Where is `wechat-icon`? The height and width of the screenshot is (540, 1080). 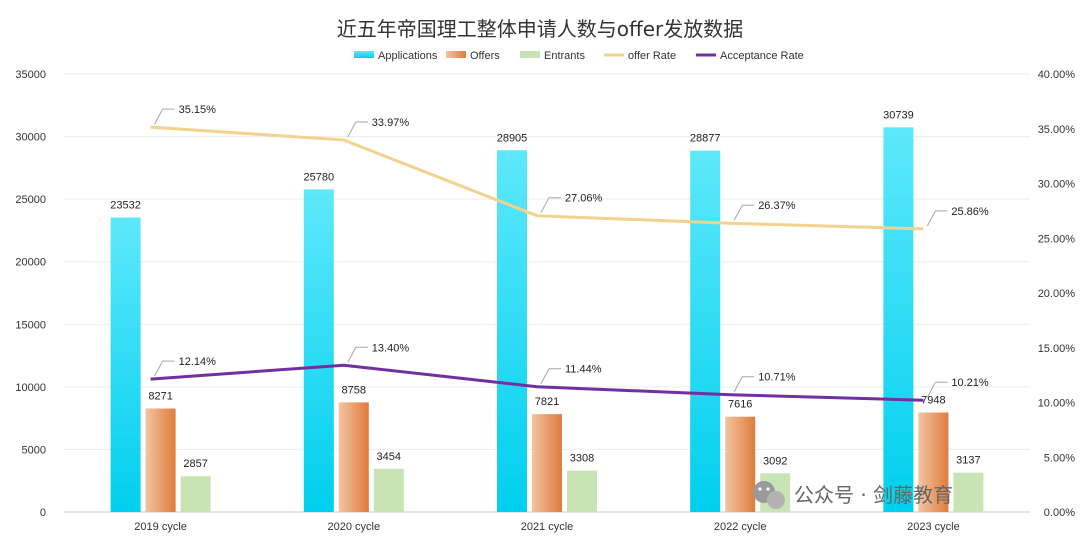 wechat-icon is located at coordinates (769, 495).